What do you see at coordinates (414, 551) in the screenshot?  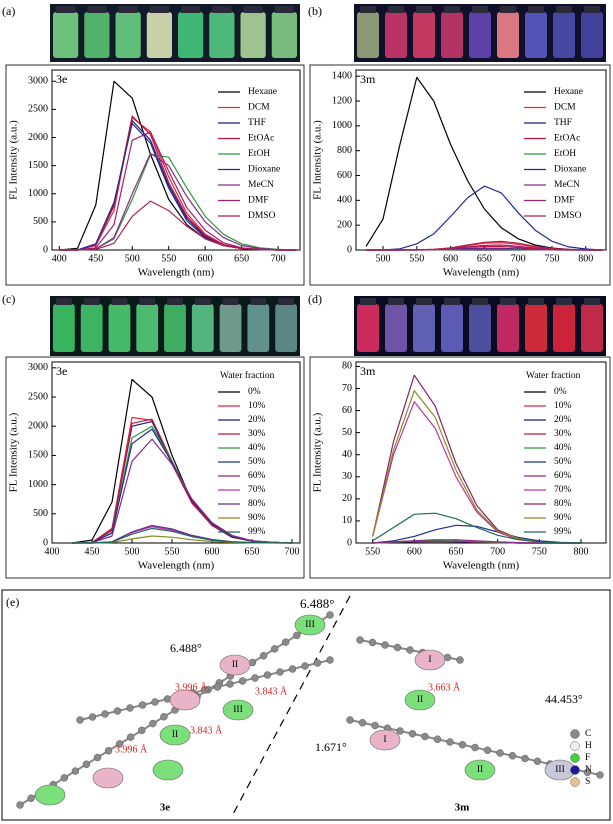 I see `x-tick-label: 600` at bounding box center [414, 551].